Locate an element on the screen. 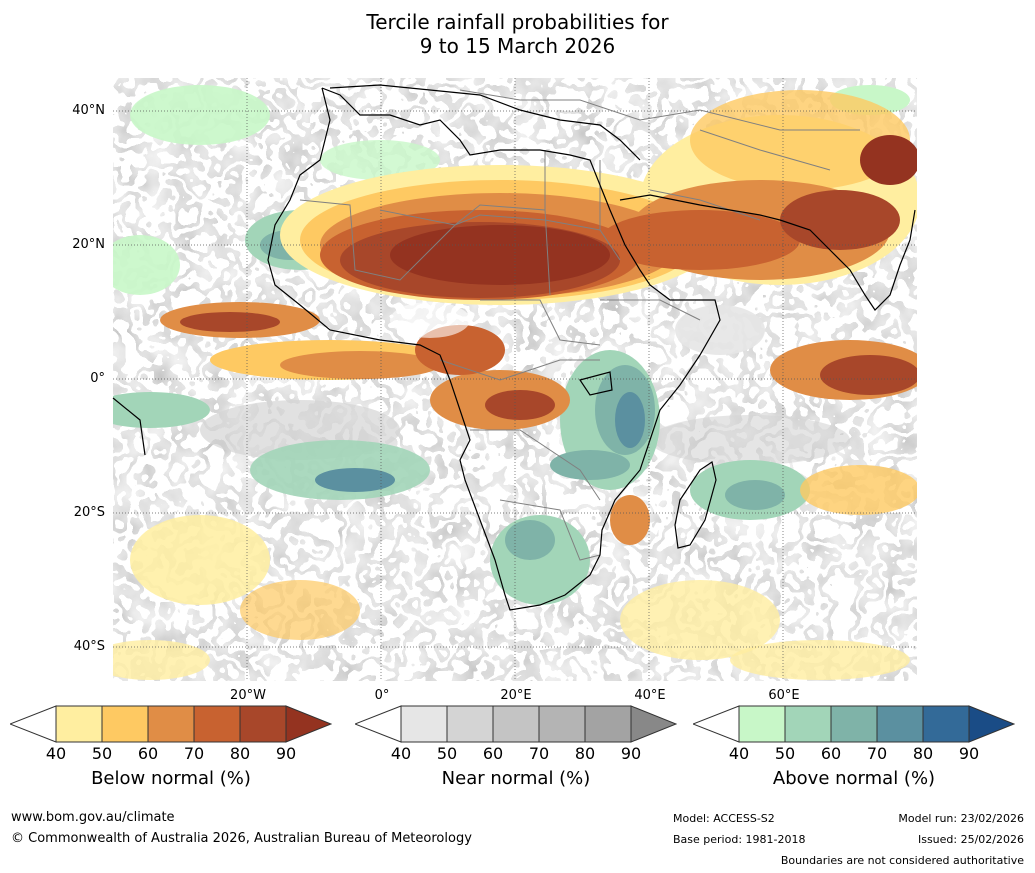 This screenshot has height=873, width=1035. colorbar-below-high-arrow is located at coordinates (308, 724).